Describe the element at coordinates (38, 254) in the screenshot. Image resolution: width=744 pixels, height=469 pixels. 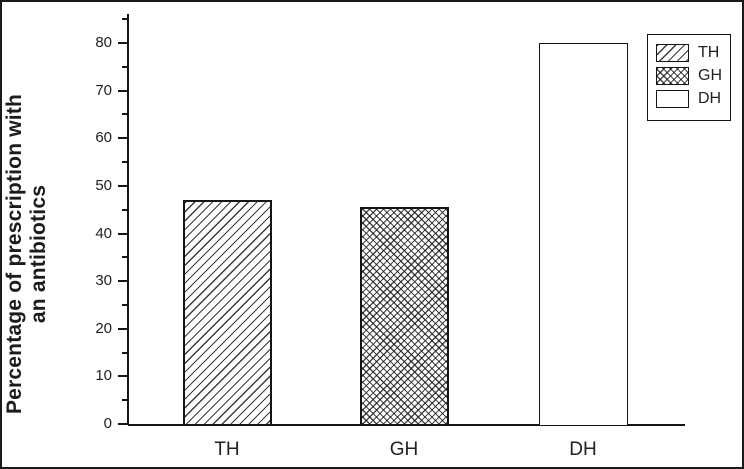
I see `y-axis-title-line2: an antibiotics` at that location.